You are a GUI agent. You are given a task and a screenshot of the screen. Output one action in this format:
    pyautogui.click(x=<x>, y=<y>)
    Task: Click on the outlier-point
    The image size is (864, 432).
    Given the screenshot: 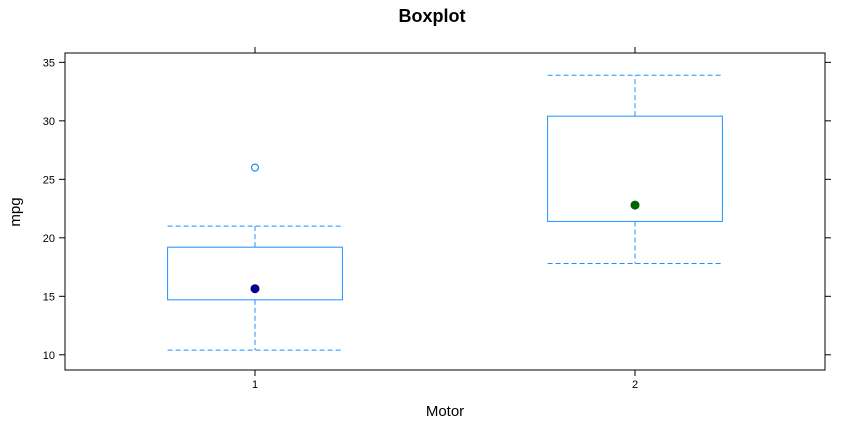 What is the action you would take?
    pyautogui.click(x=255, y=167)
    